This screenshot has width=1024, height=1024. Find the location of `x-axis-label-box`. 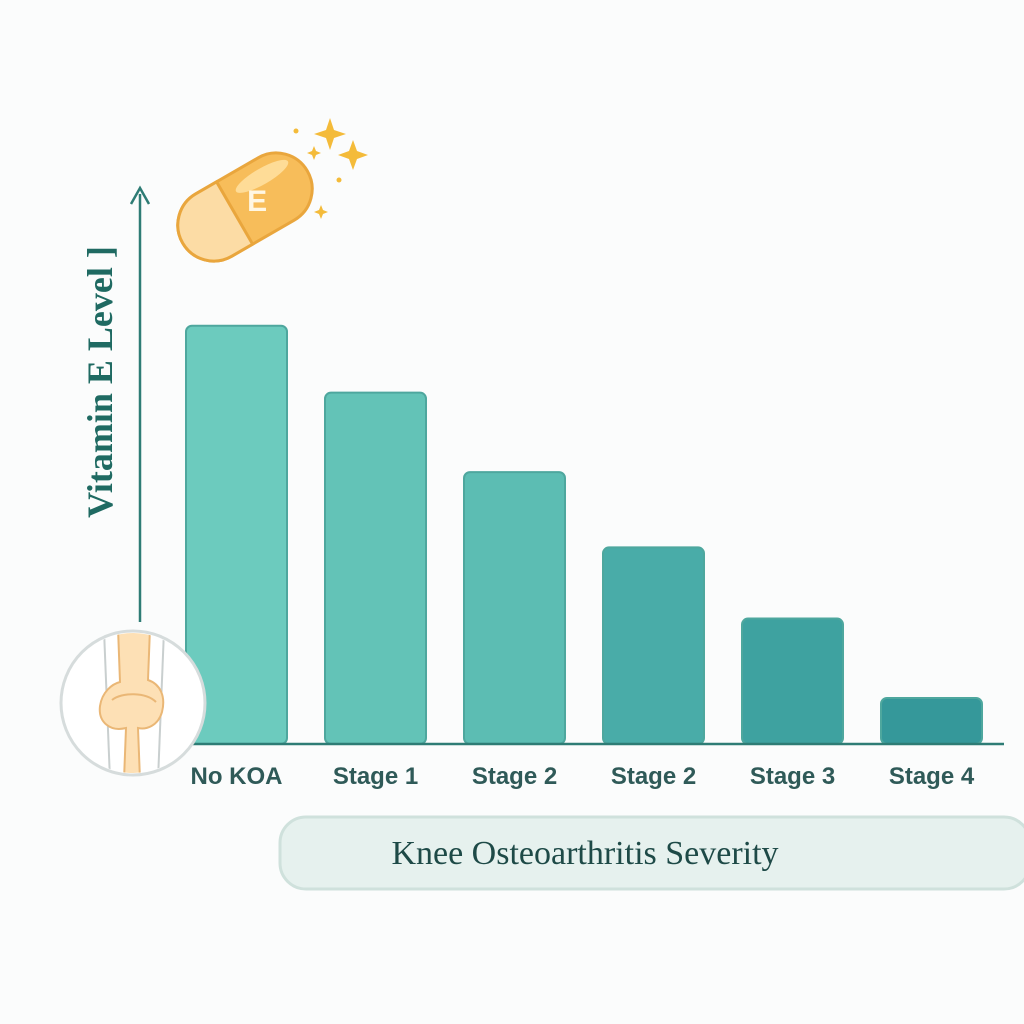

x-axis-label-box is located at coordinates (651, 853).